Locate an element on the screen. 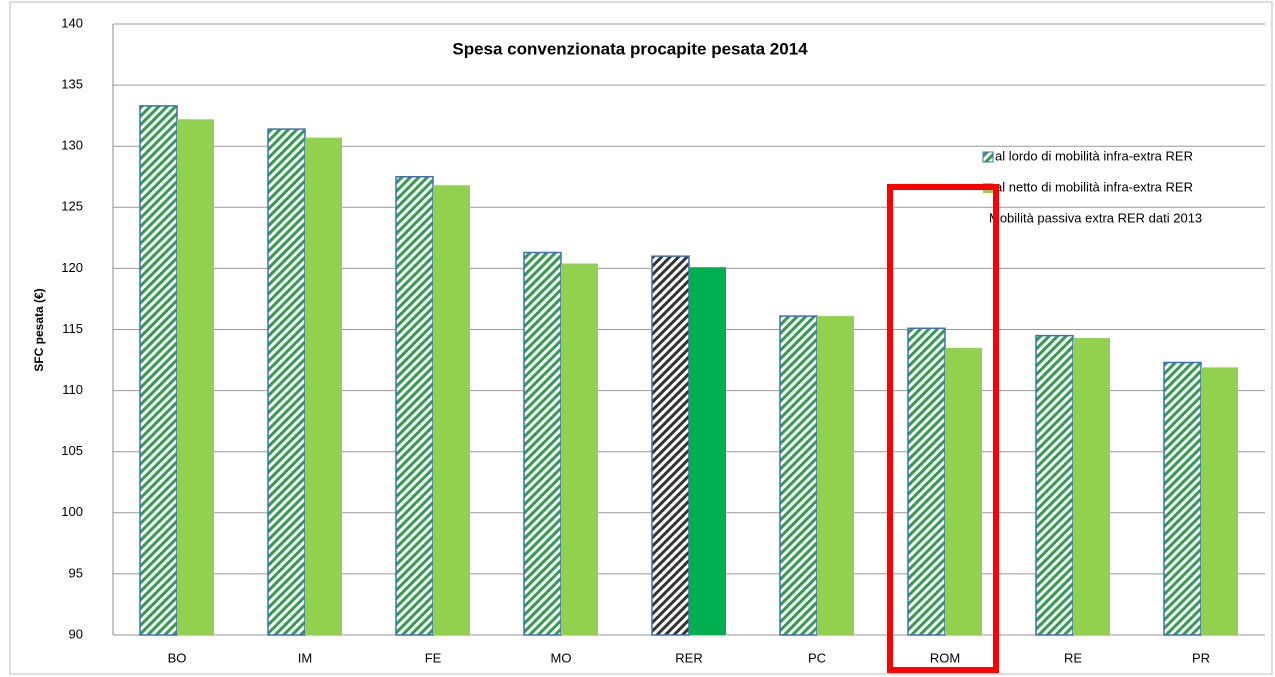  x-tick-label: IM is located at coordinates (305, 657).